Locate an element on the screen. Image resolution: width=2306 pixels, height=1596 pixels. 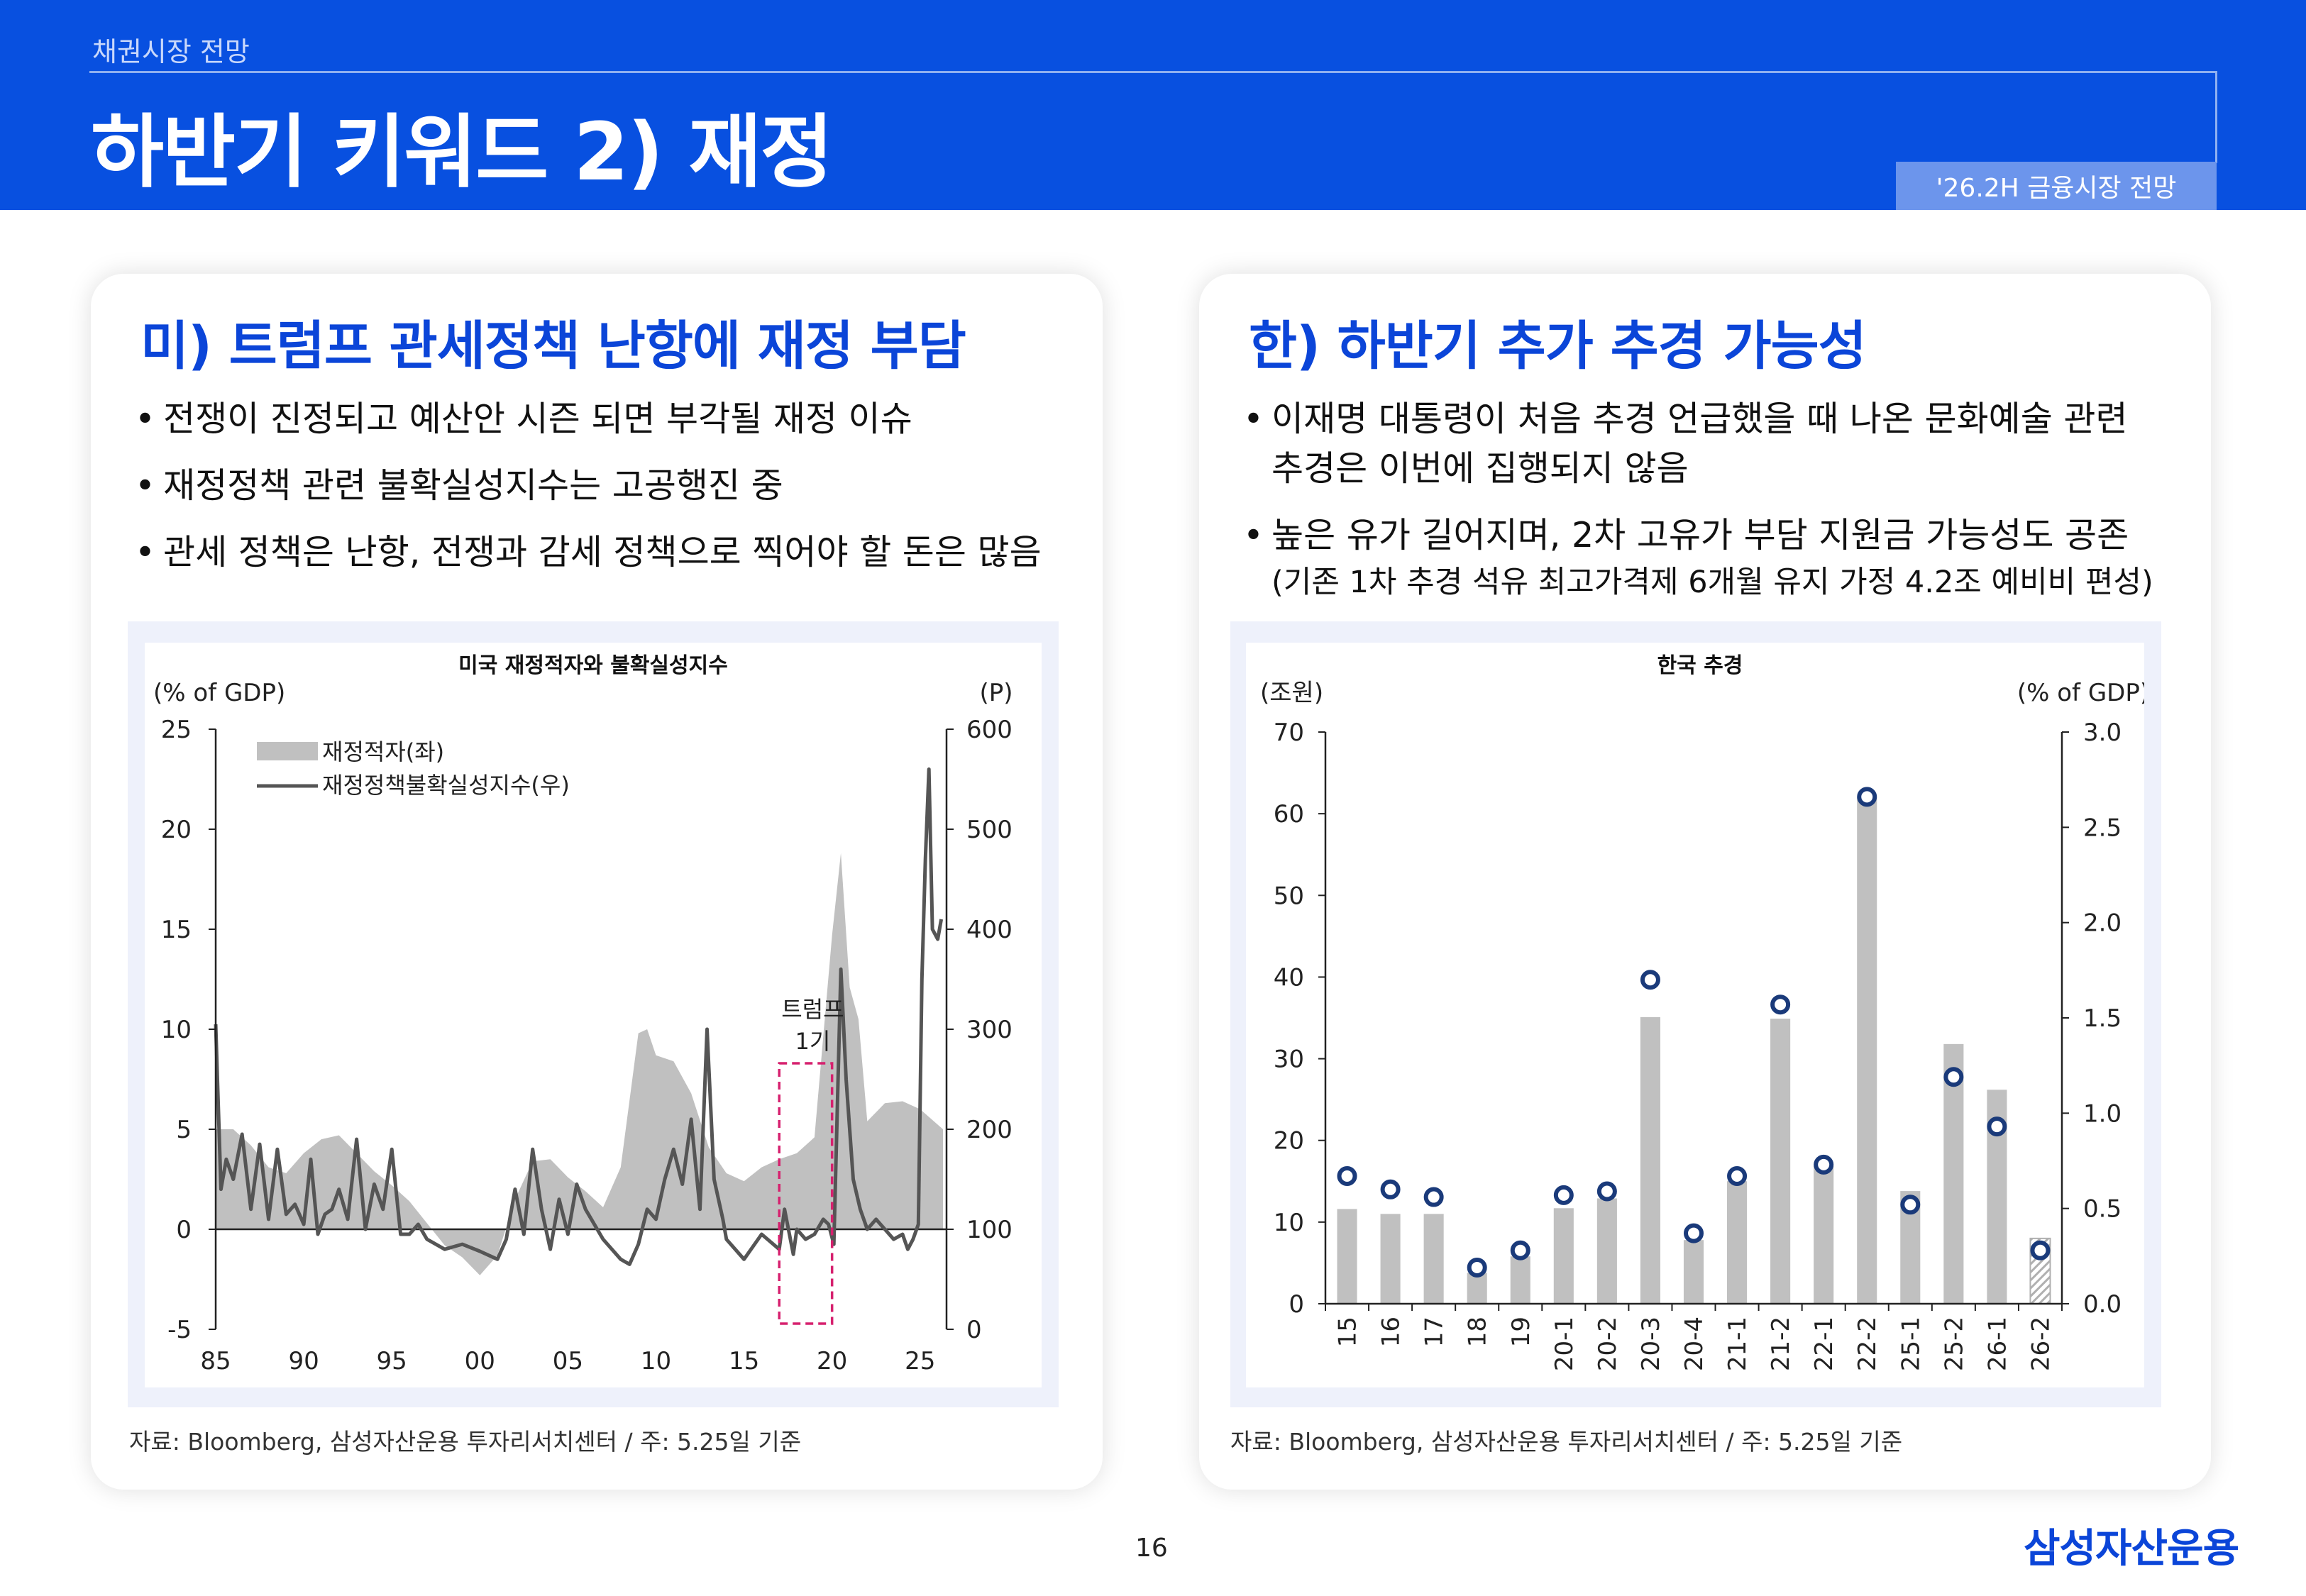
y-right-tick-label: 300 is located at coordinates (989, 1030).